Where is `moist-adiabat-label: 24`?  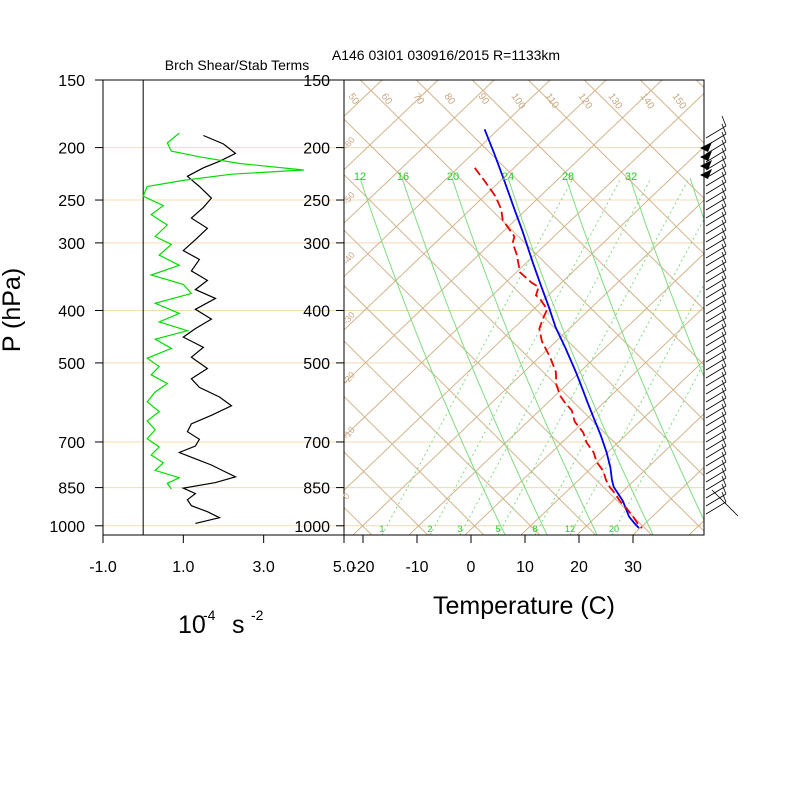 moist-adiabat-label: 24 is located at coordinates (508, 177).